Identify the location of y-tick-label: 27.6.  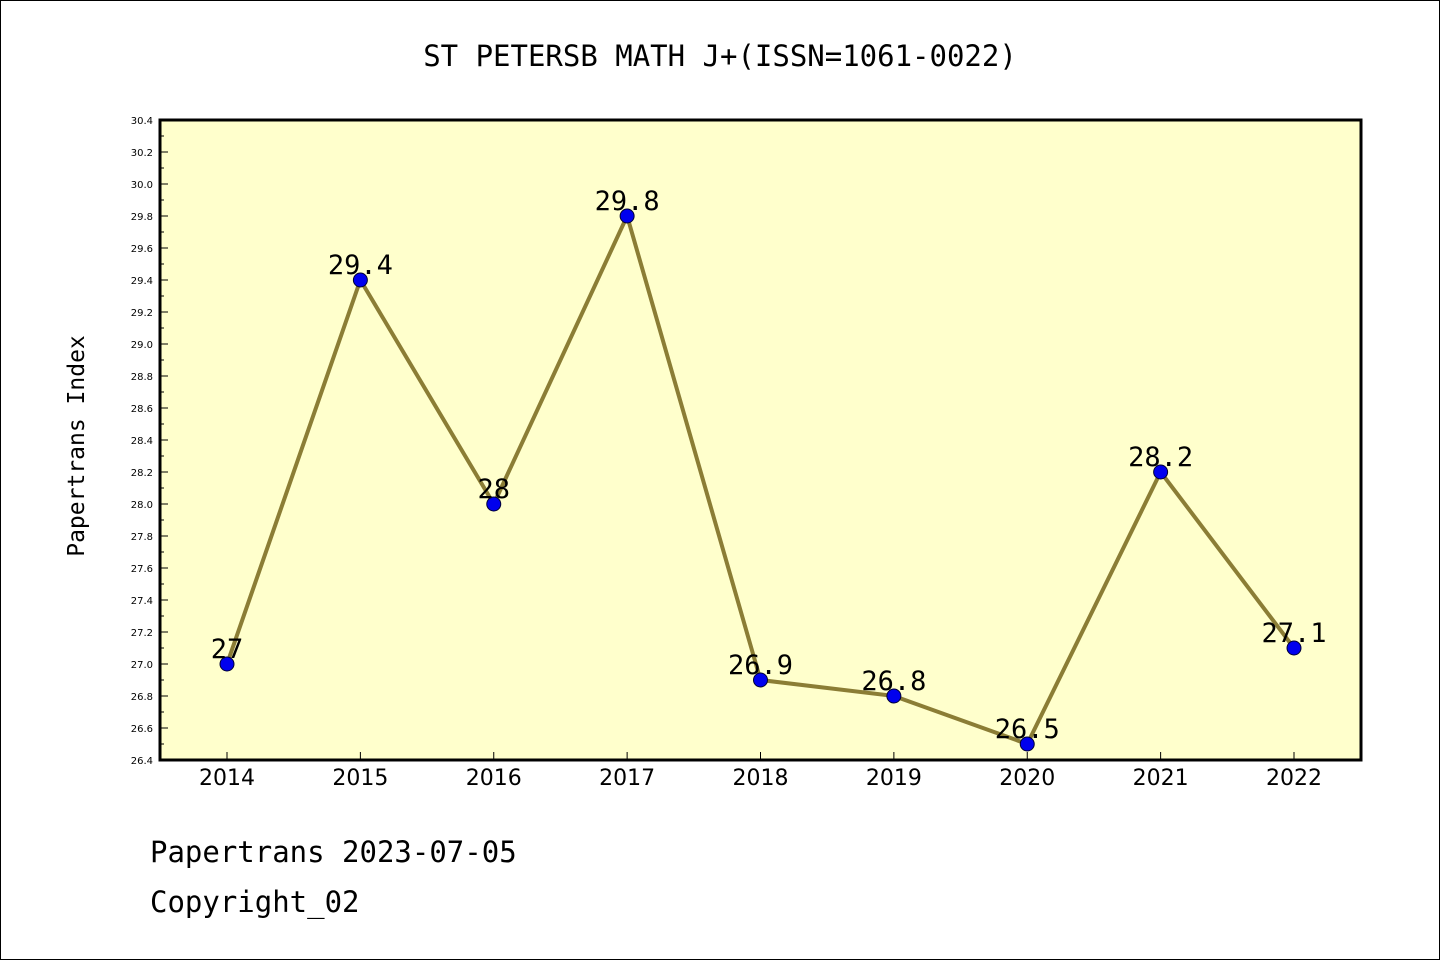
(142, 569).